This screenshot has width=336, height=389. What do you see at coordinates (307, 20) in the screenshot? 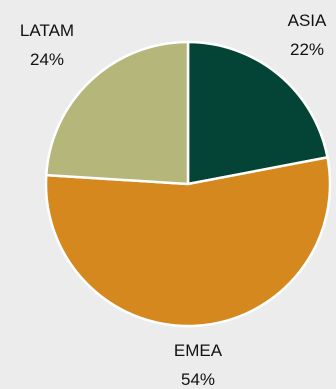
I see `slice-label-asia: ASIA` at bounding box center [307, 20].